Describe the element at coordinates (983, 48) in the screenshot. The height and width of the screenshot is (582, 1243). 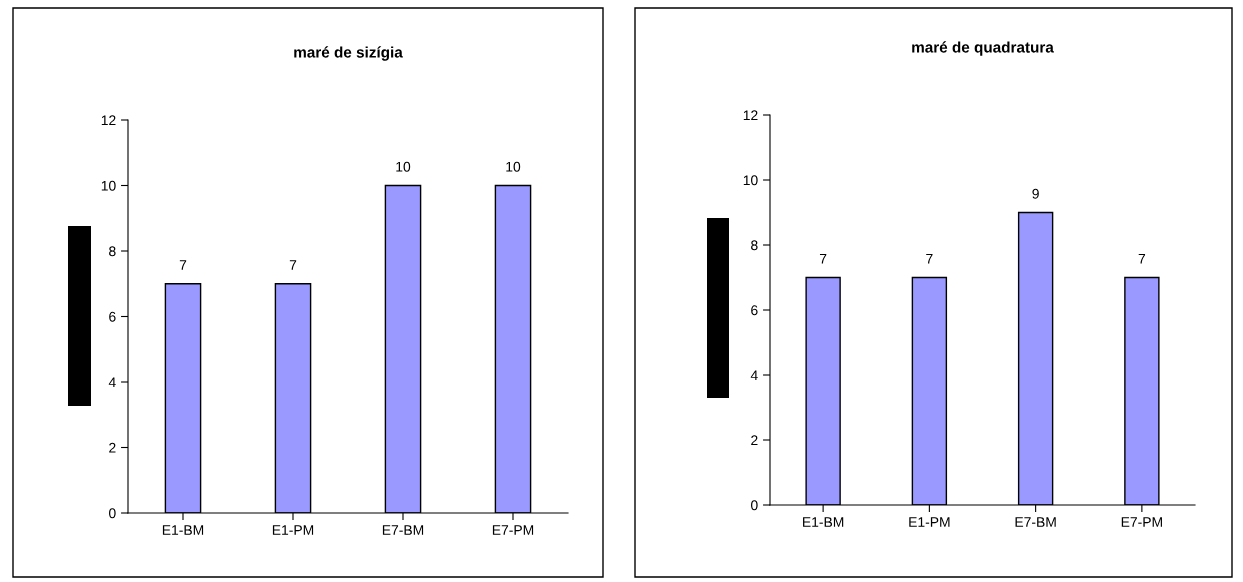
I see `chart-title: maré de quadratura` at that location.